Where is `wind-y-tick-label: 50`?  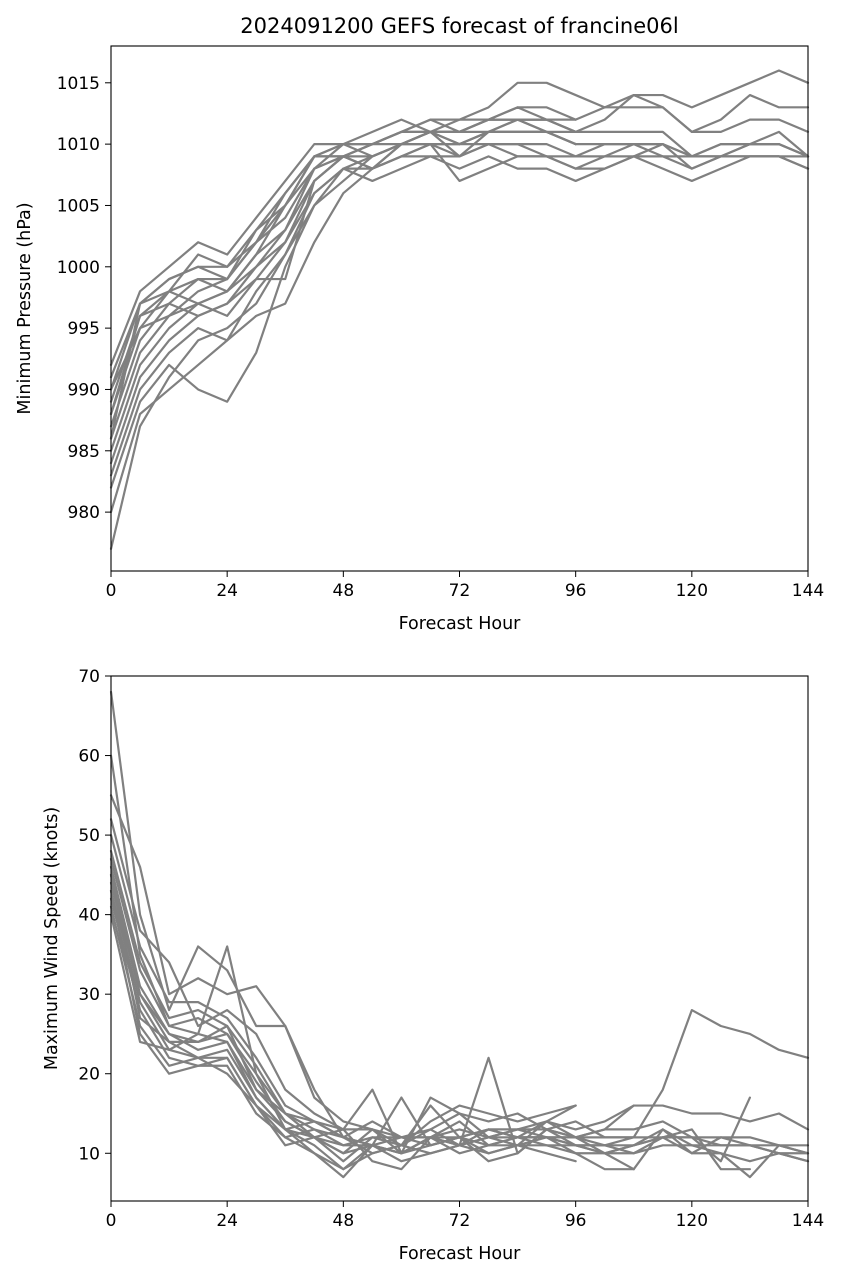 wind-y-tick-label: 50 is located at coordinates (89, 836).